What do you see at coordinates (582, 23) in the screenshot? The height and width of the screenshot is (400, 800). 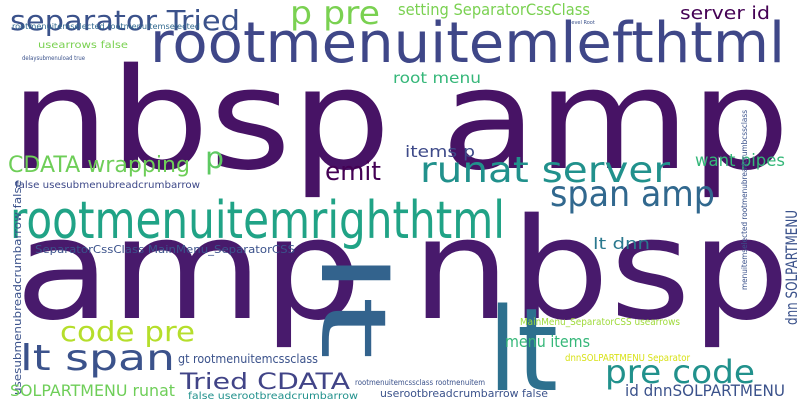 I see `word: level Root` at bounding box center [582, 23].